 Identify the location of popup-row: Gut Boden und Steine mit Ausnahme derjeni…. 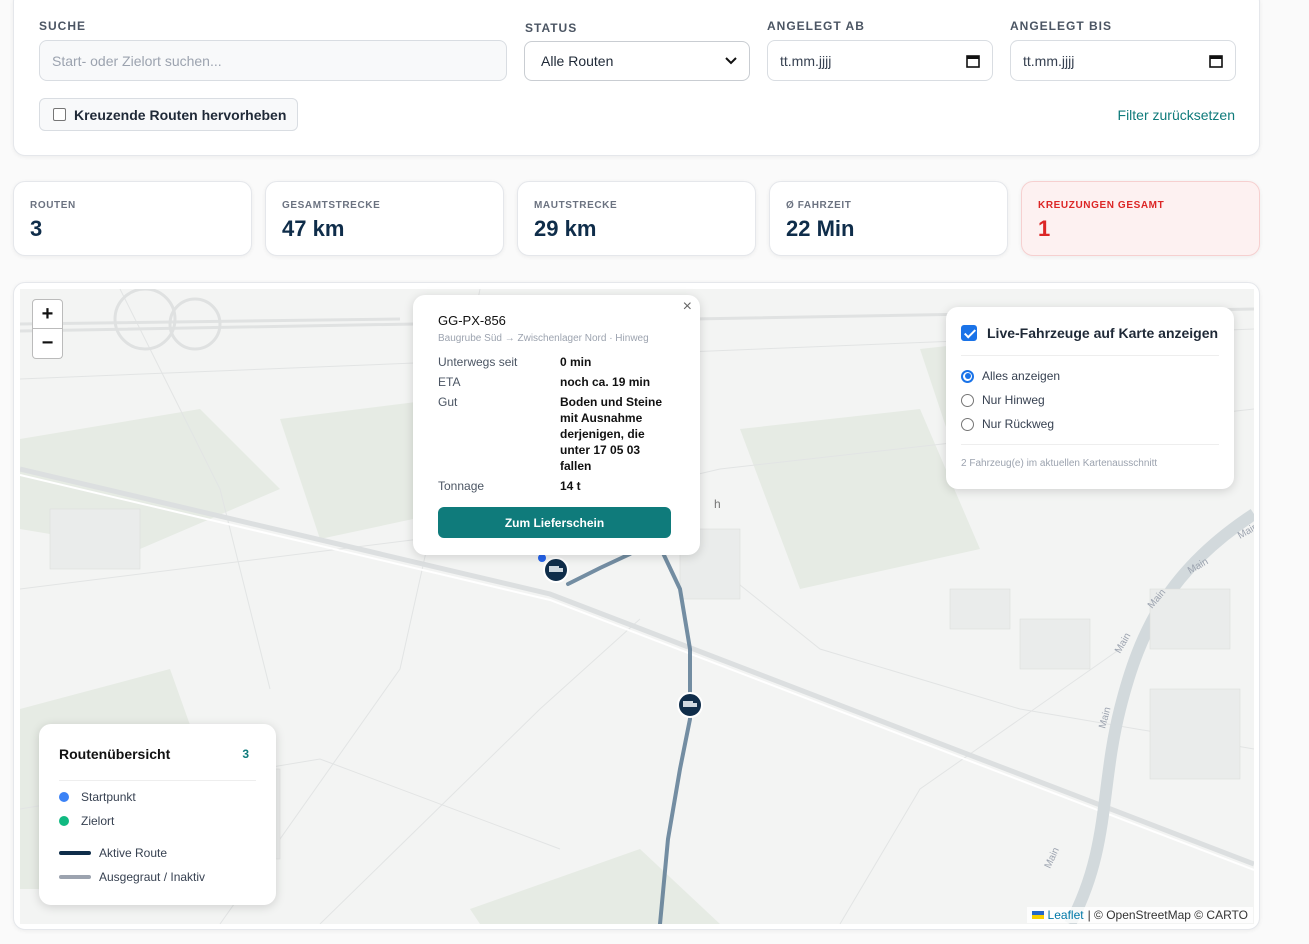
(558, 434).